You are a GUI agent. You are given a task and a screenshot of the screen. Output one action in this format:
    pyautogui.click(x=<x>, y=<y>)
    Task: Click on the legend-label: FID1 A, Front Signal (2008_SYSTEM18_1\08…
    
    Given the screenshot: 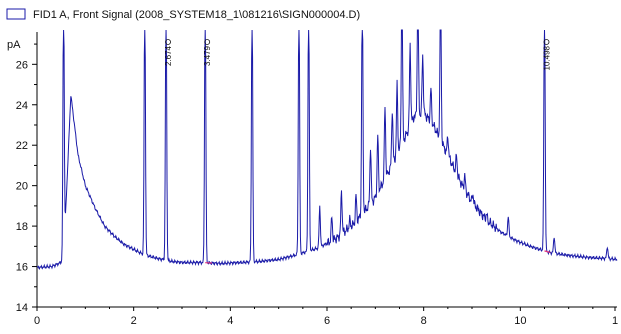 What is the action you would take?
    pyautogui.click(x=196, y=15)
    